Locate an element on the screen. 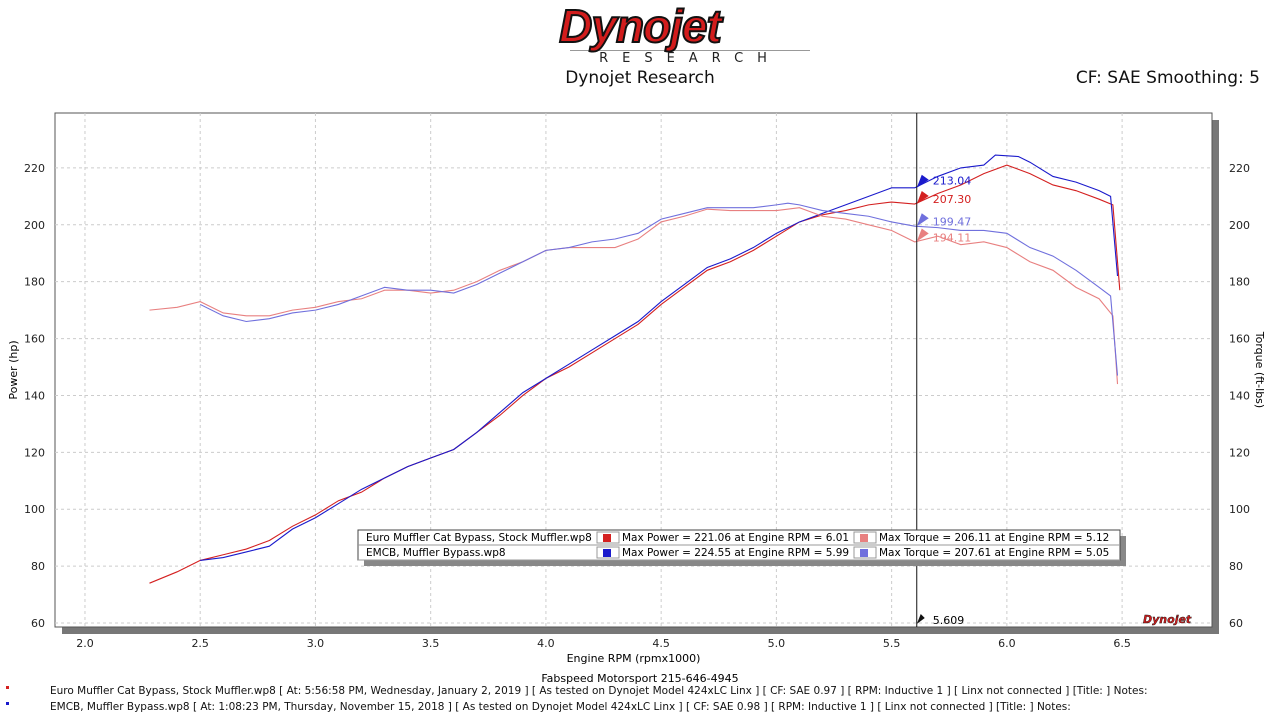  y-tick-label: 140 is located at coordinates (34, 395).